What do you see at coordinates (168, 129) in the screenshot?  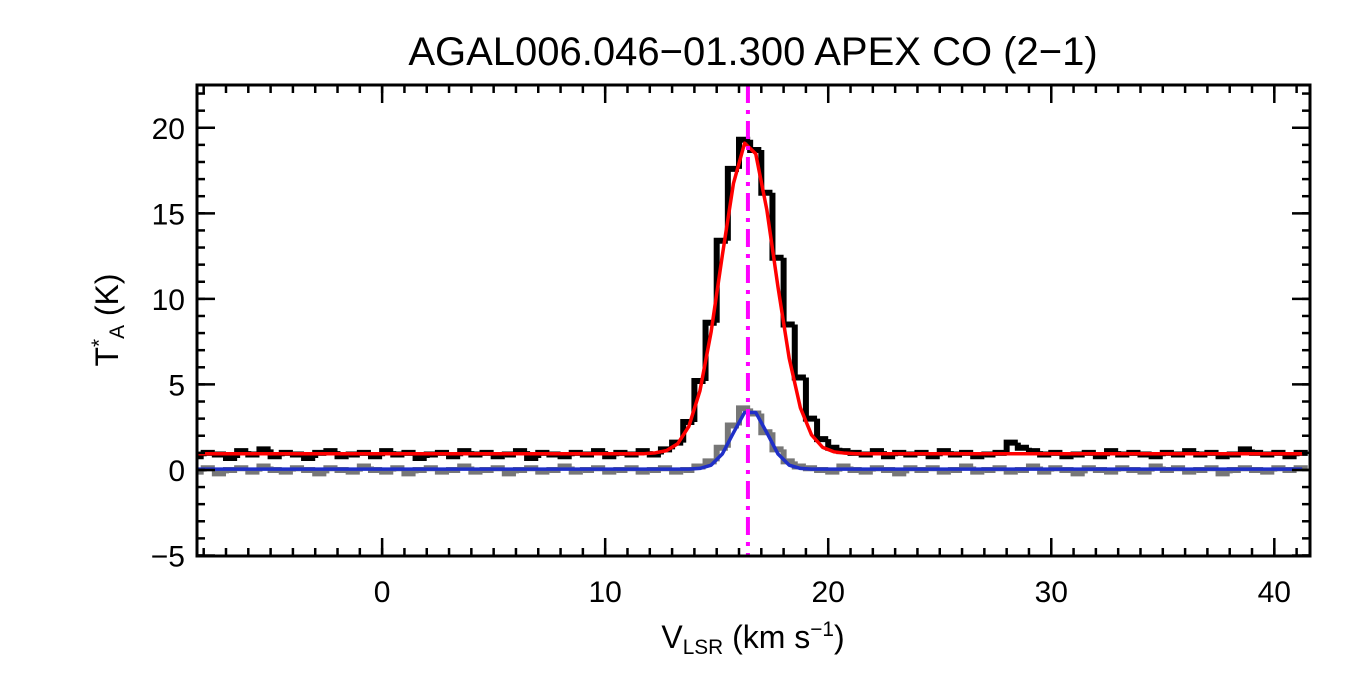 I see `y-tick-label: 20` at bounding box center [168, 129].